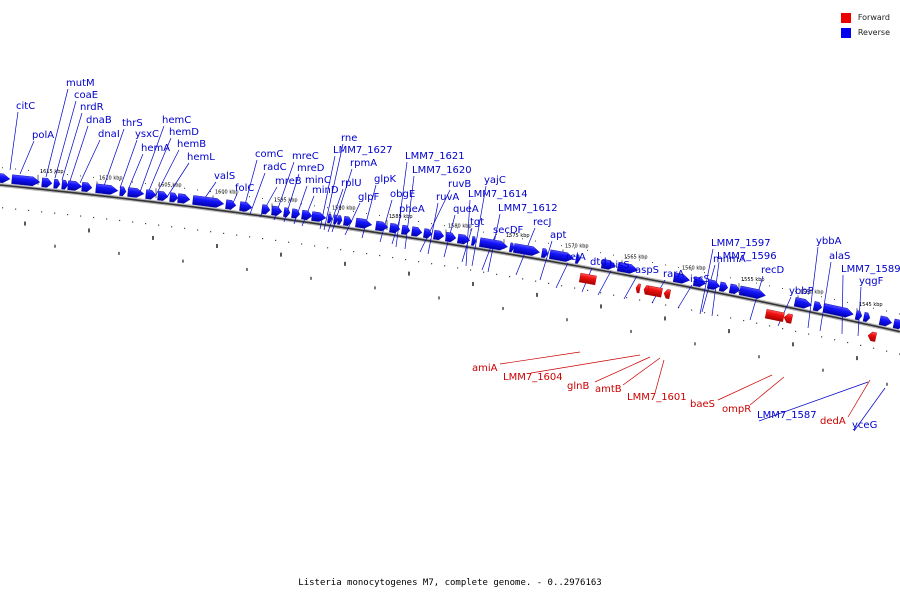  Describe the element at coordinates (155, 148) in the screenshot. I see `gene-label-hema: hemA` at that location.